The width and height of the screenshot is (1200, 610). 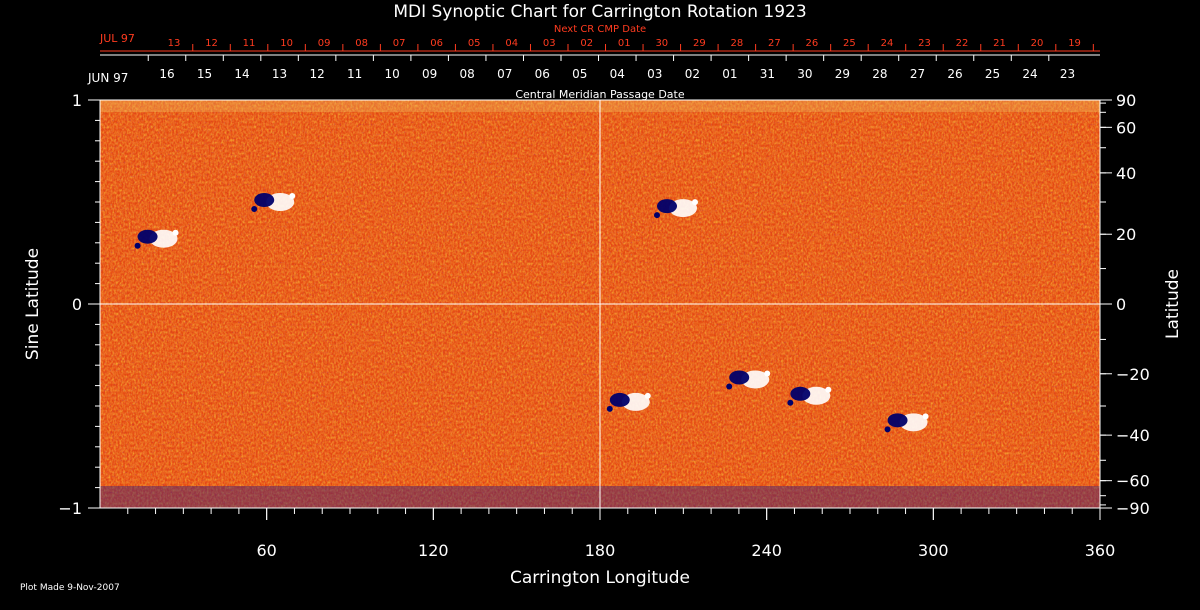 I want to click on top-date-label: 28, so click(x=879, y=74).